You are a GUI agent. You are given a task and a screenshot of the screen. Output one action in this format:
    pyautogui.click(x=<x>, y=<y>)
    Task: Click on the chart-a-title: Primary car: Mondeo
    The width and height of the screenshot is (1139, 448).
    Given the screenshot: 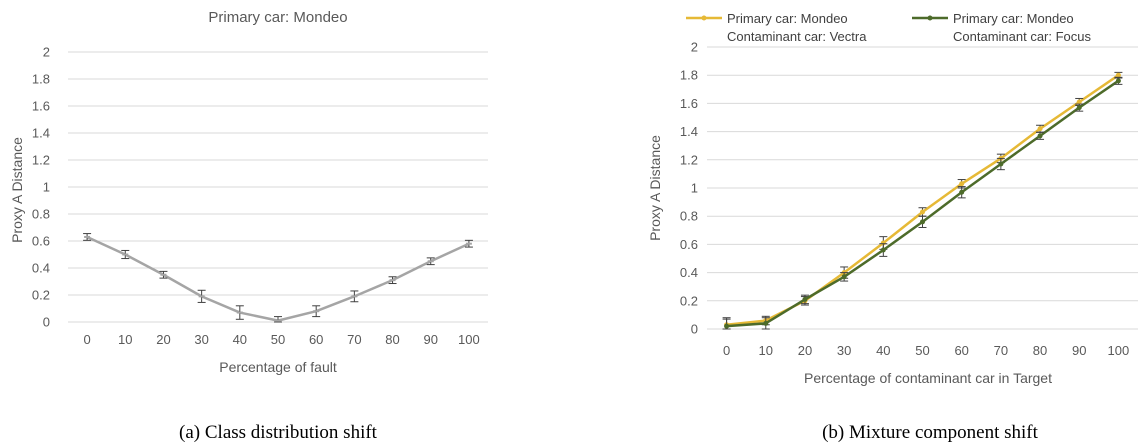 What is the action you would take?
    pyautogui.click(x=277, y=17)
    